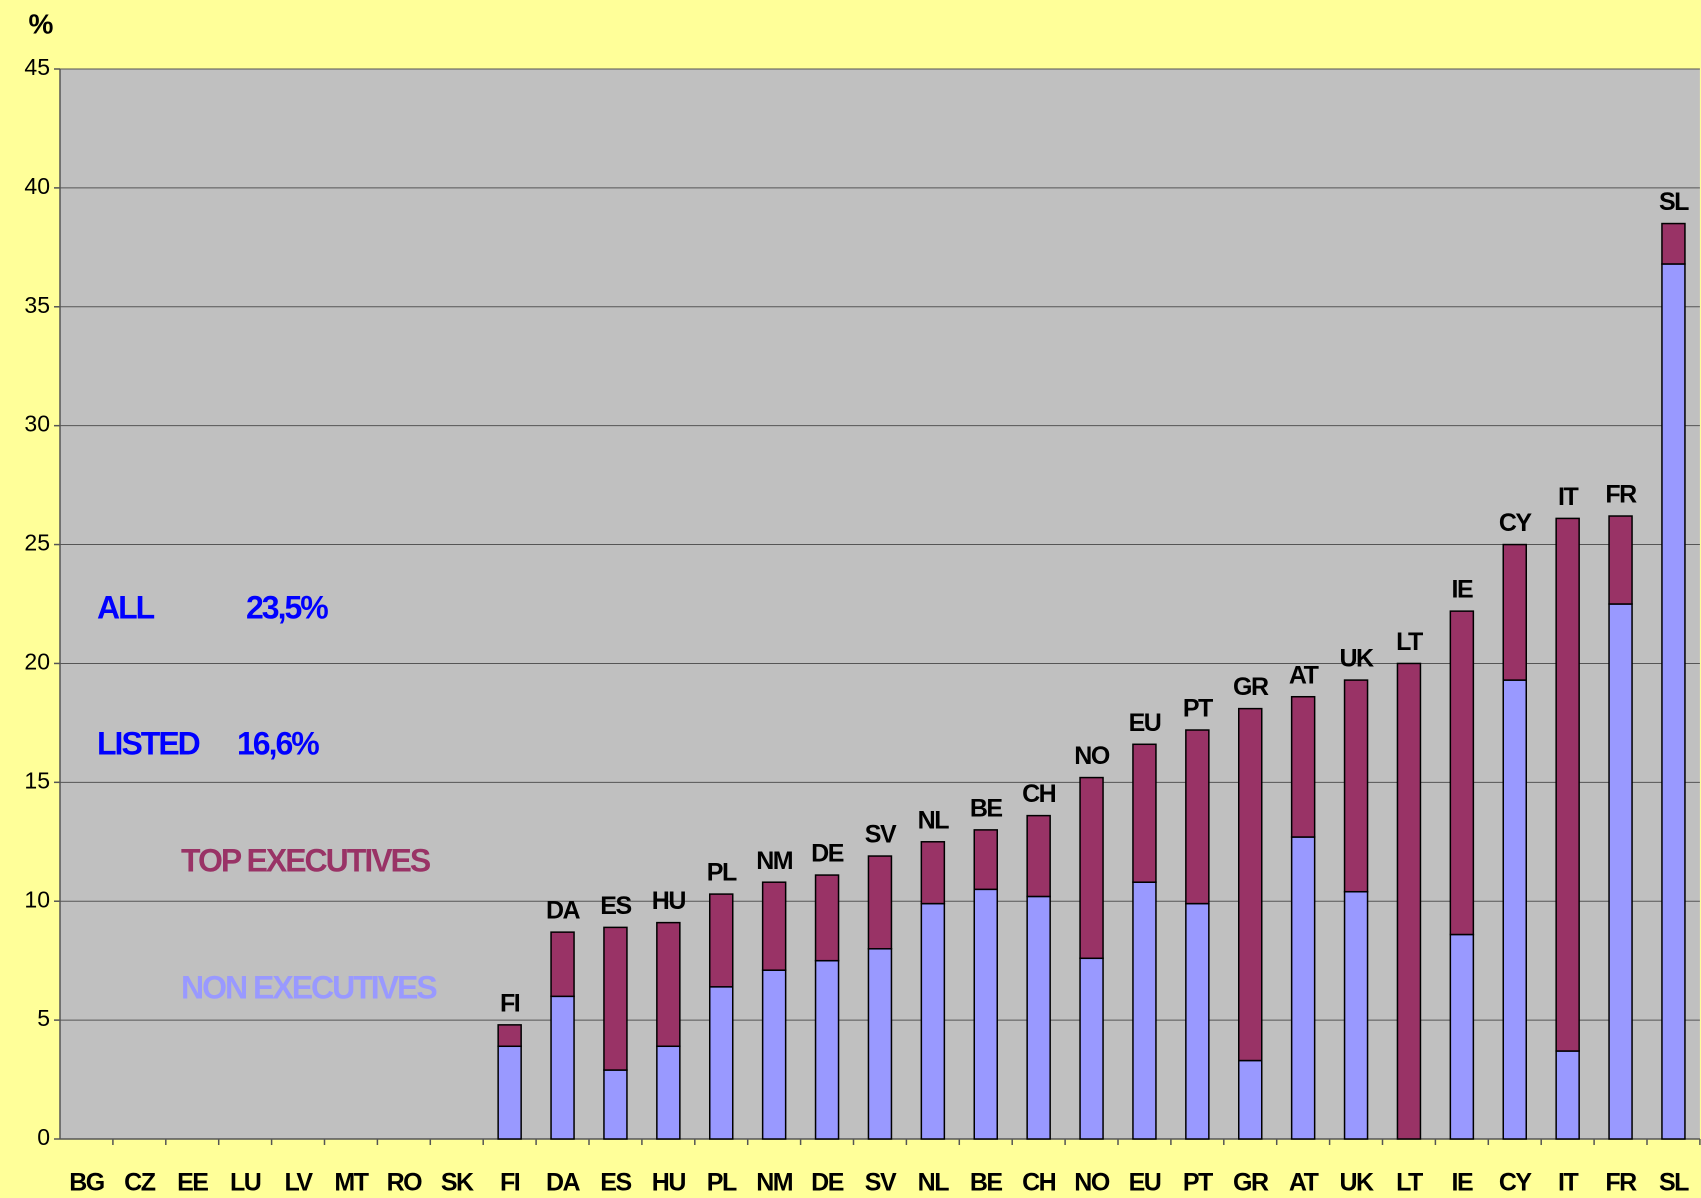 The height and width of the screenshot is (1198, 1701). I want to click on x-tick-label: HU, so click(669, 1183).